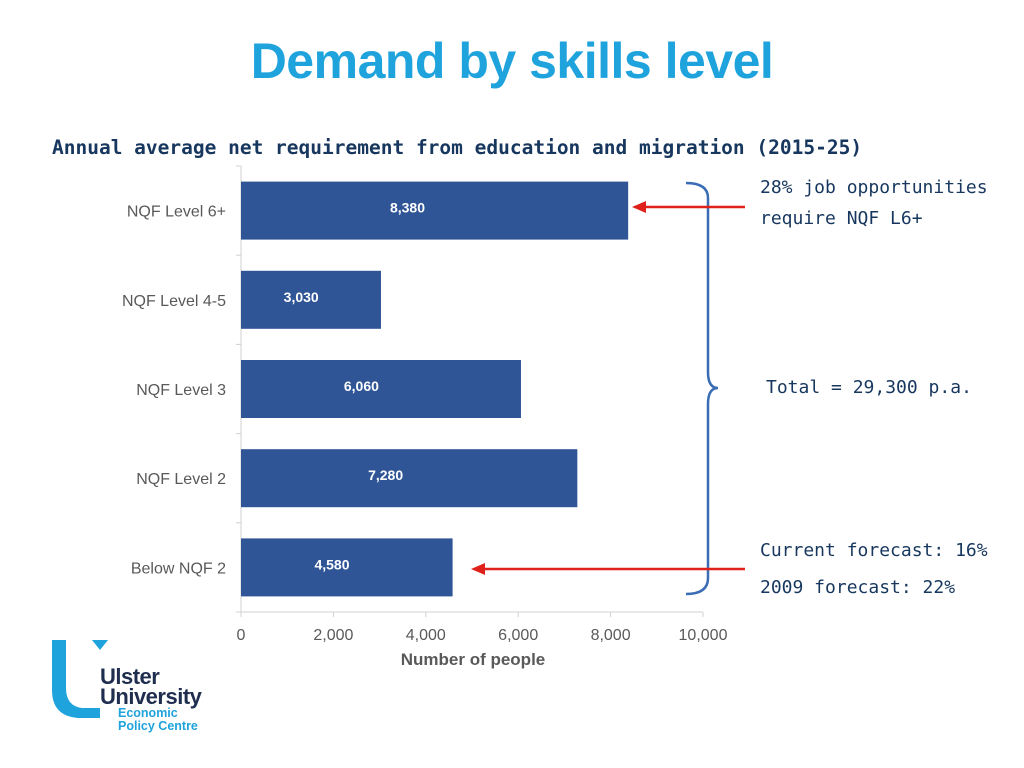  I want to click on x-tick-label: 2,000, so click(333, 635).